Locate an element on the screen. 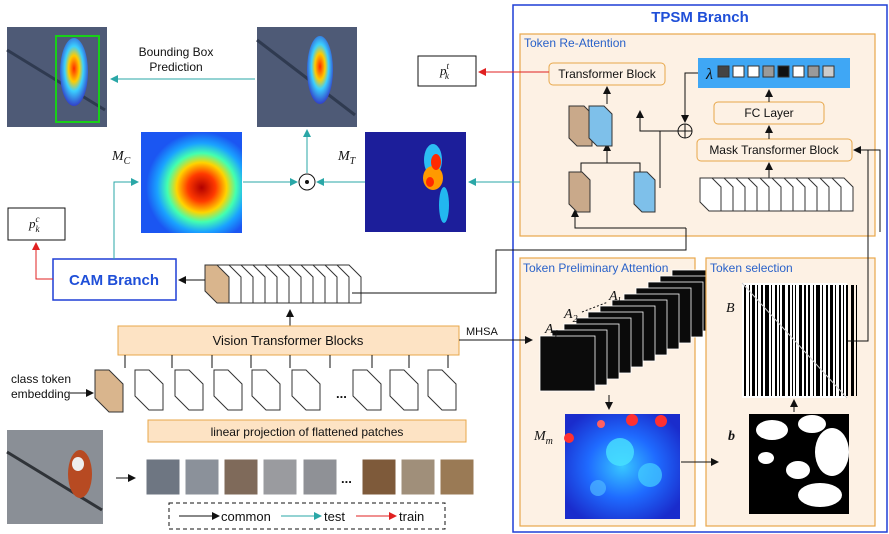 Image resolution: width=889 pixels, height=534 pixels. mask-token is located at coordinates (710, 194).